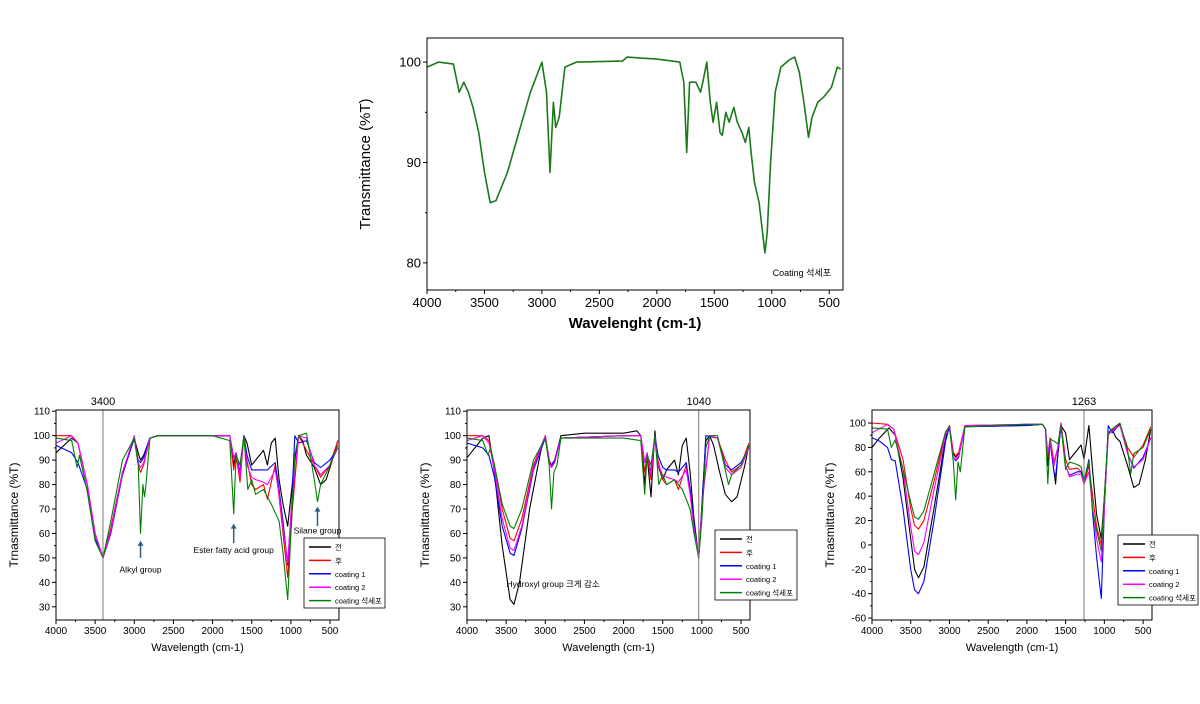 Image resolution: width=1200 pixels, height=704 pixels. I want to click on y-tick-label: 30, so click(45, 607).